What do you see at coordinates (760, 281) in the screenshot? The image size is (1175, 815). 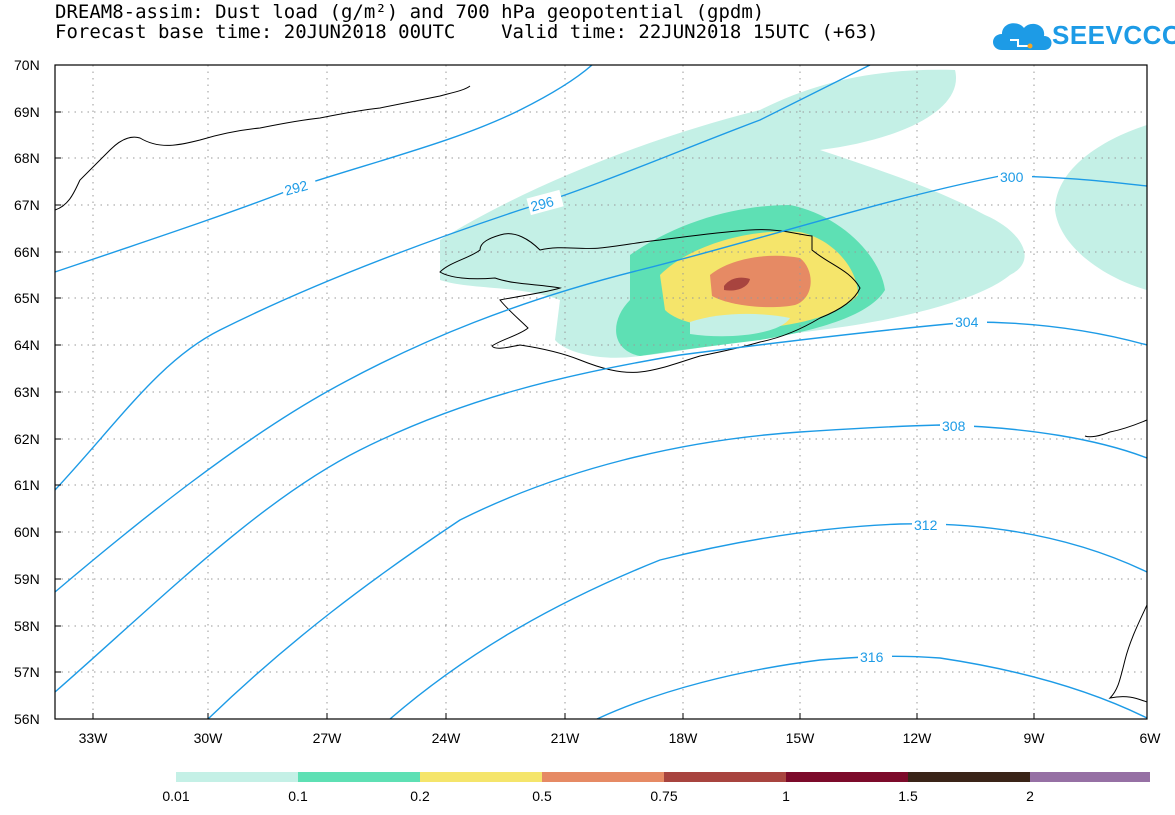 I see `dust-0.5` at bounding box center [760, 281].